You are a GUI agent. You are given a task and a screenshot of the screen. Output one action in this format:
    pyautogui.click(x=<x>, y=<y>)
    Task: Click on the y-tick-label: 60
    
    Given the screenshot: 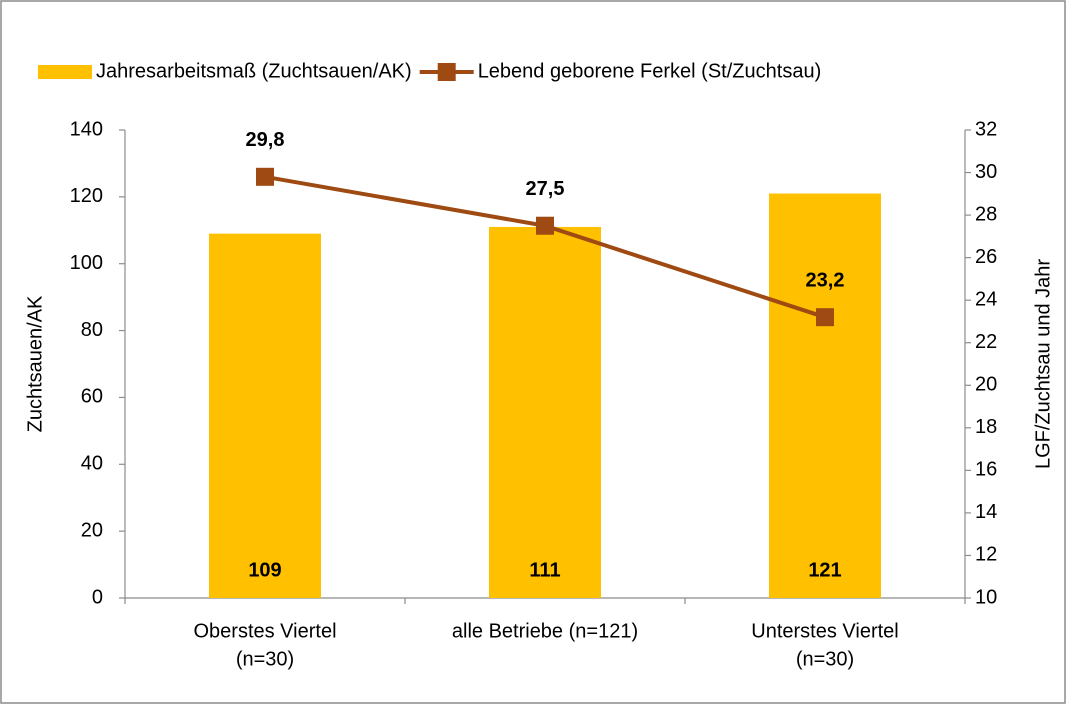 What is the action you would take?
    pyautogui.click(x=92, y=397)
    